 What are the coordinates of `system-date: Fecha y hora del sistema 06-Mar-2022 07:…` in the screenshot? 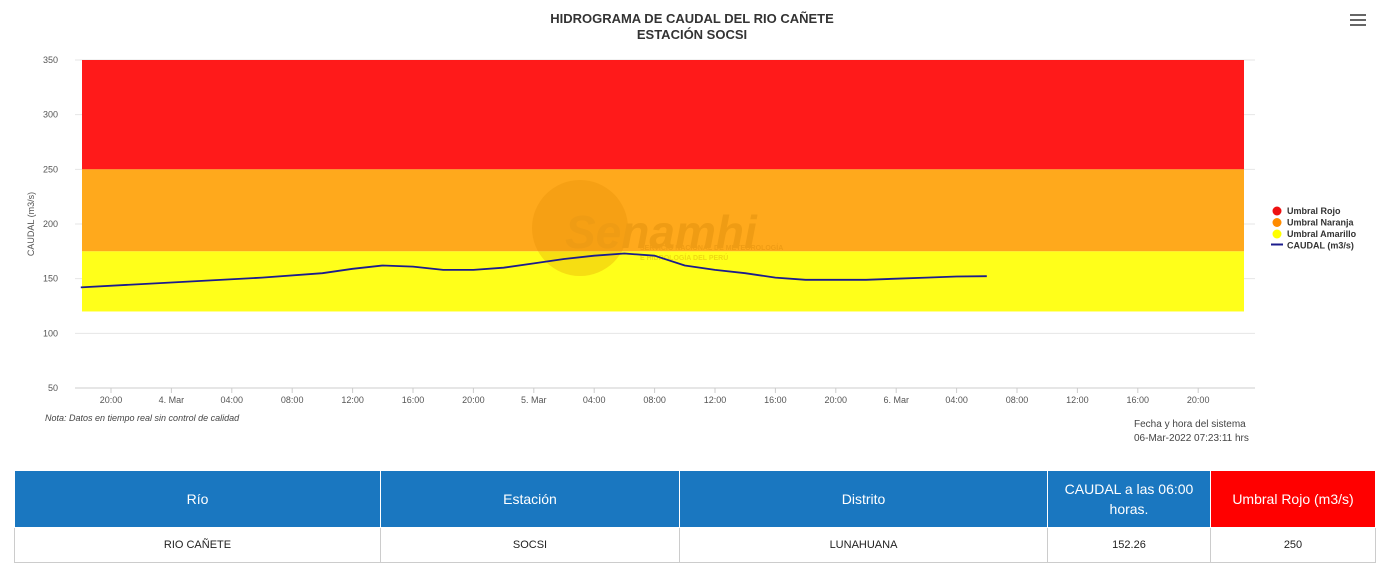 It's located at (1191, 432).